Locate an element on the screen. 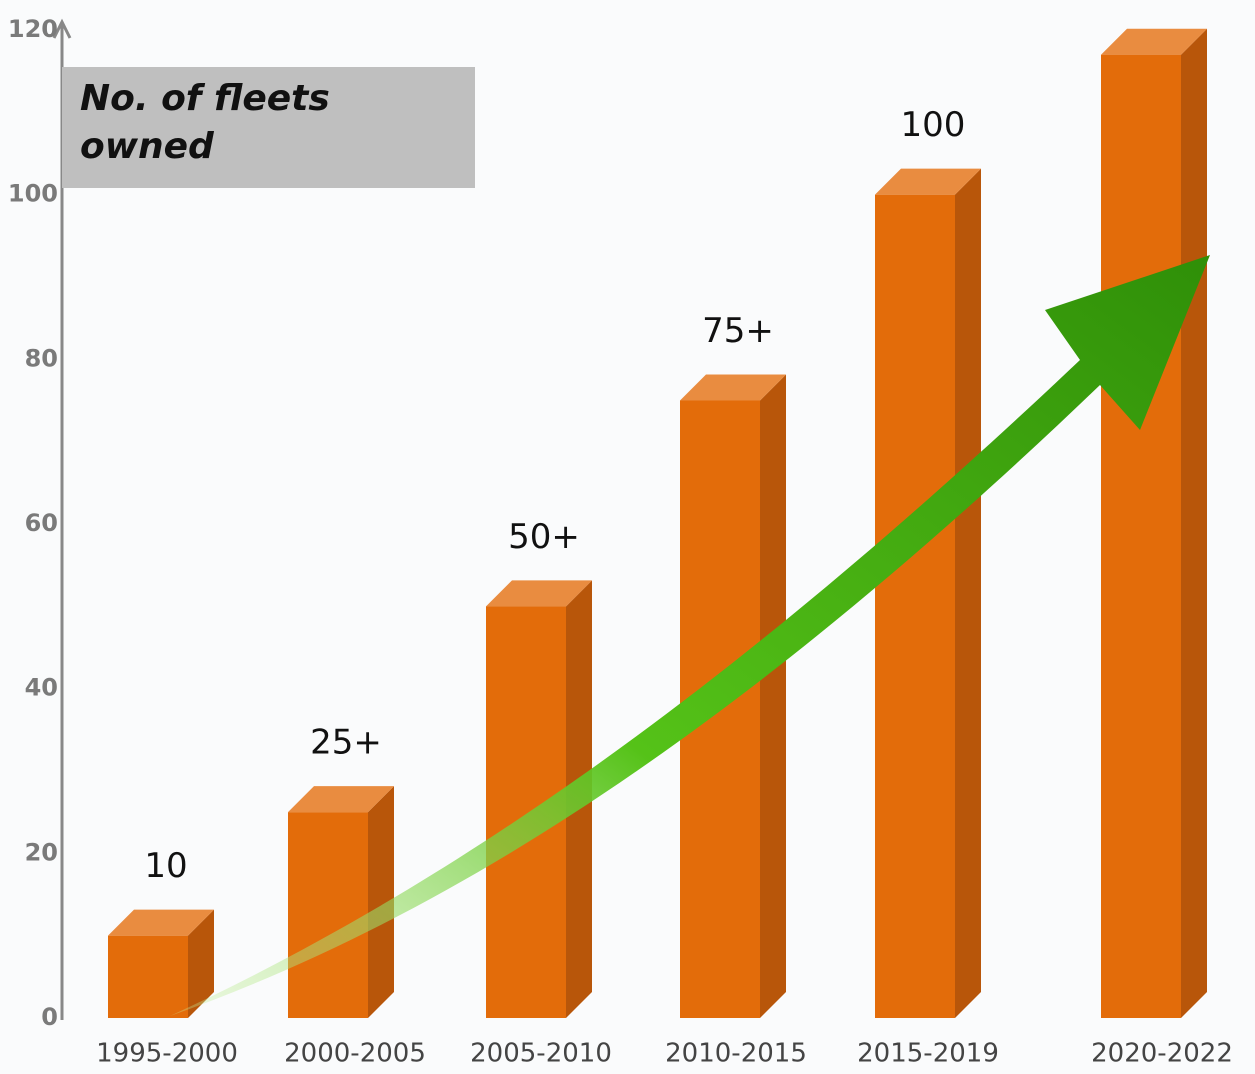 This screenshot has height=1074, width=1255. data-label: 50+ is located at coordinates (544, 537).